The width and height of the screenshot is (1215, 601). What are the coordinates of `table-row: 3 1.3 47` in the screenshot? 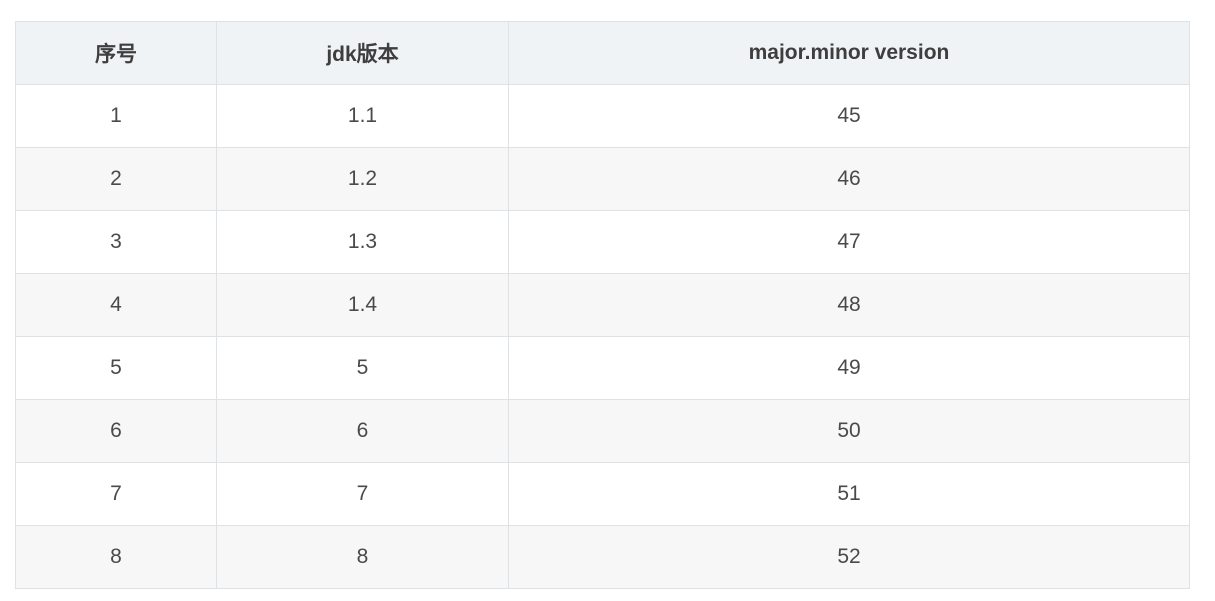 It's located at (602, 242).